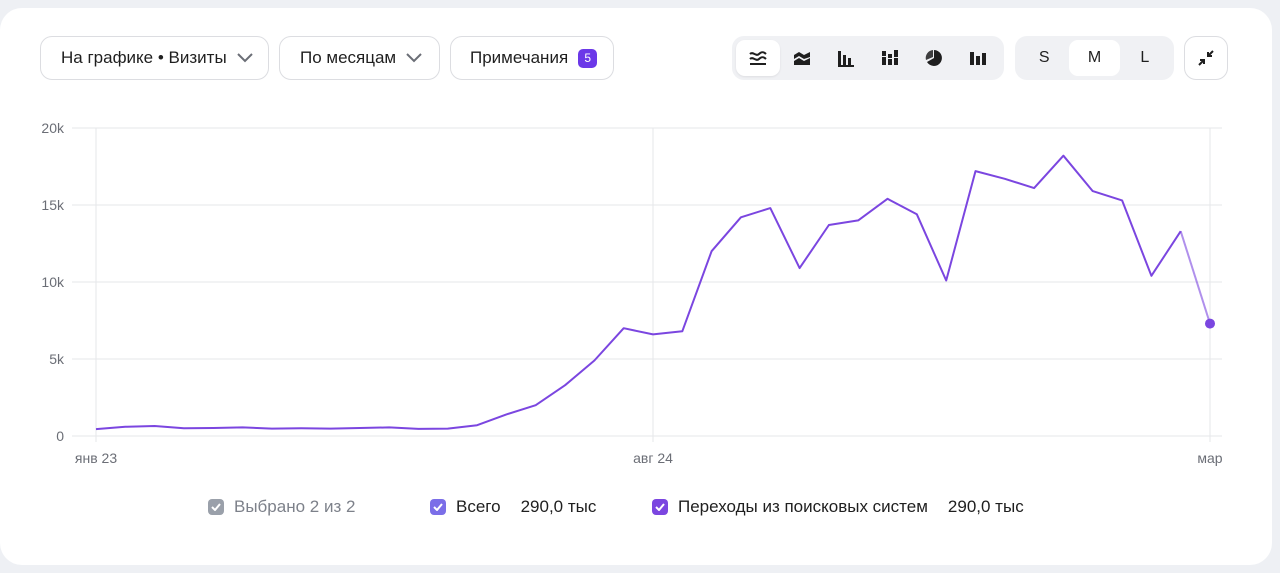  I want to click on chart-type-switcher, so click(868, 58).